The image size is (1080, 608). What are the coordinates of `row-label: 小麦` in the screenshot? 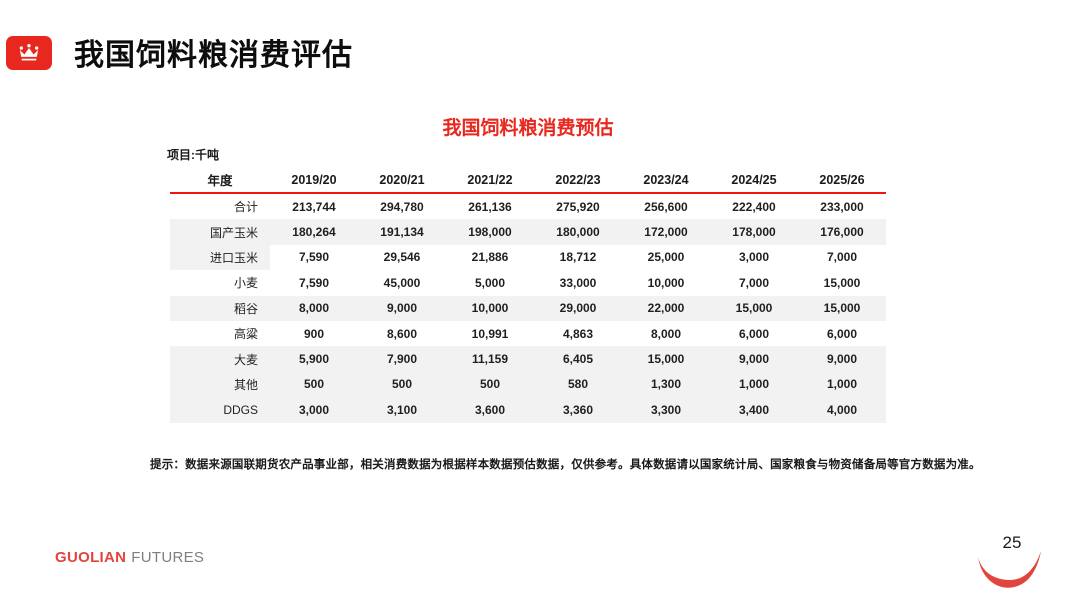 It's located at (245, 283).